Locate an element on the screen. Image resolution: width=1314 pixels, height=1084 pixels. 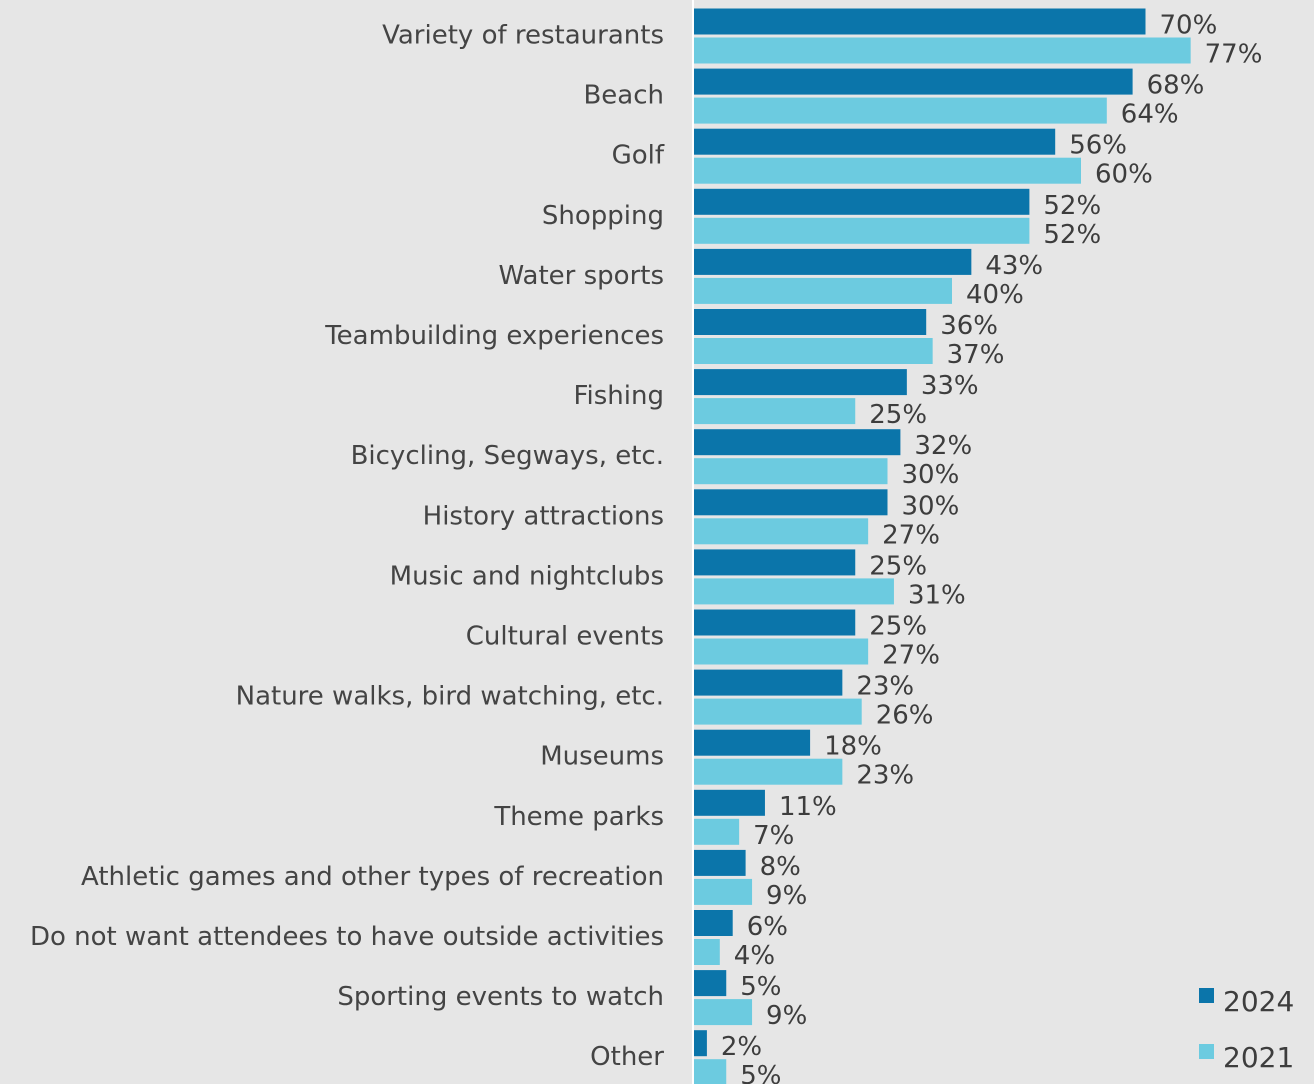
value-label-2021: 52% is located at coordinates (1072, 235).